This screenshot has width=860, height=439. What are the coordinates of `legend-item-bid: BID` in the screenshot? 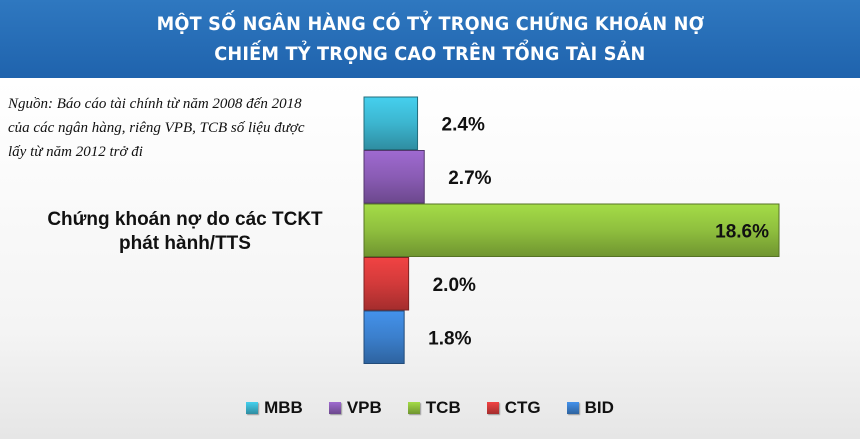 It's located at (590, 408).